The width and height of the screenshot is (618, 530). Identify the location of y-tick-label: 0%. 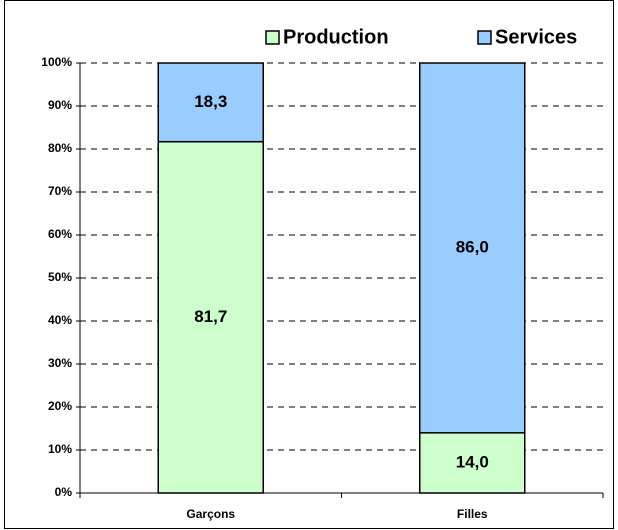
(64, 492).